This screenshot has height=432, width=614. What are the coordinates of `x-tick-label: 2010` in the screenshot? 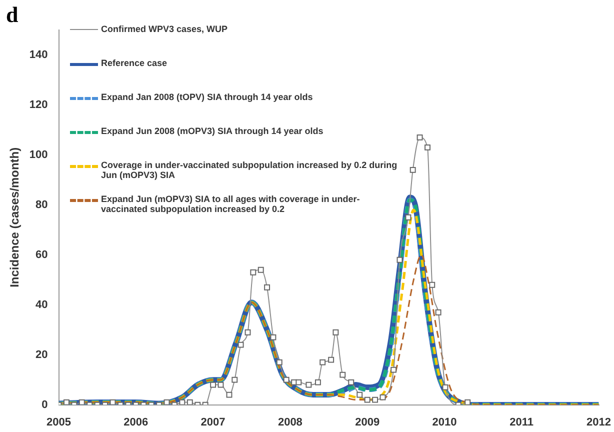 It's located at (444, 422).